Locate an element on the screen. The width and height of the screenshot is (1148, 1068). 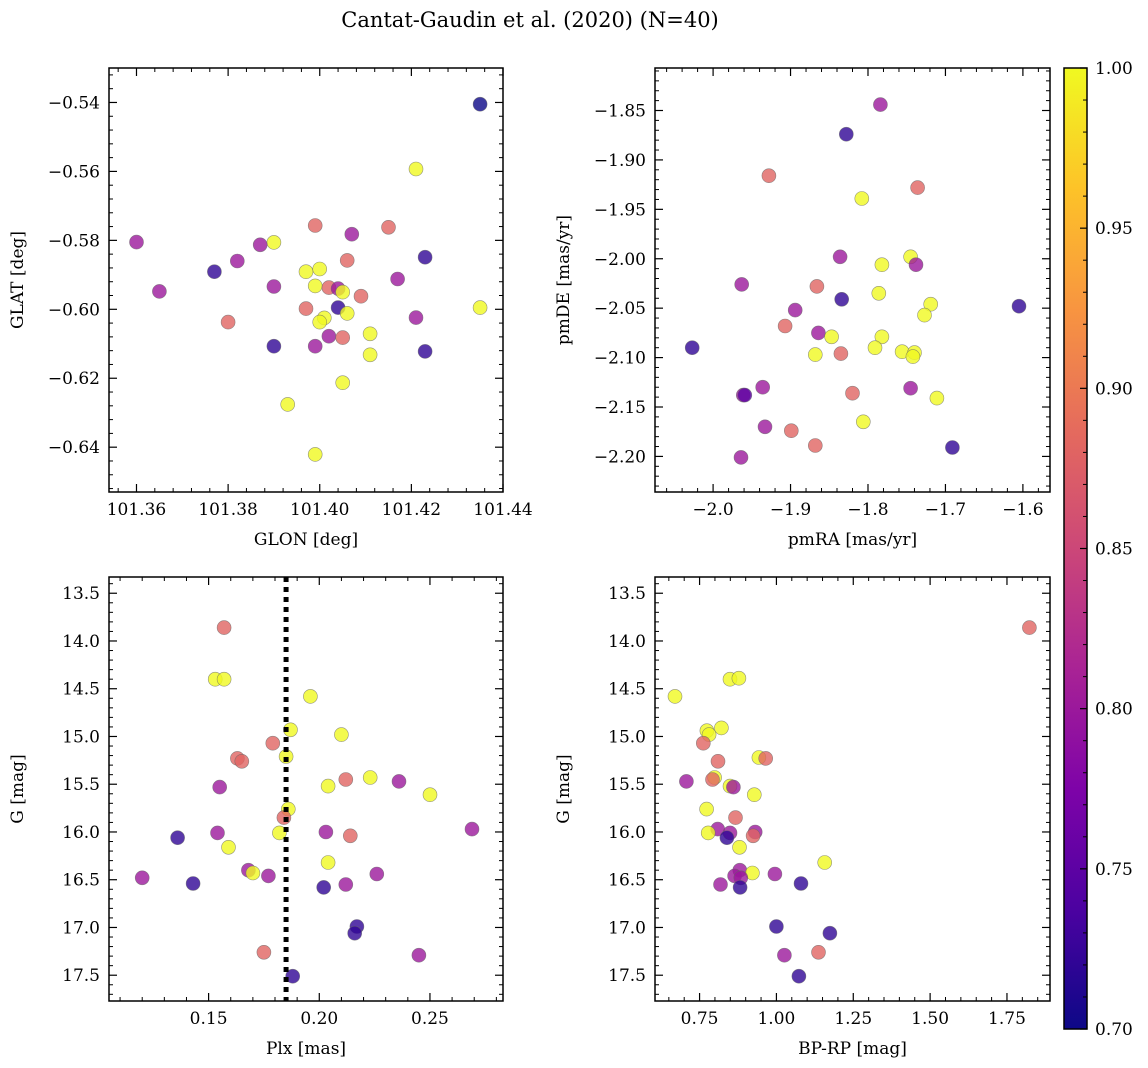
x-tick-label: 1.50 is located at coordinates (930, 1019).